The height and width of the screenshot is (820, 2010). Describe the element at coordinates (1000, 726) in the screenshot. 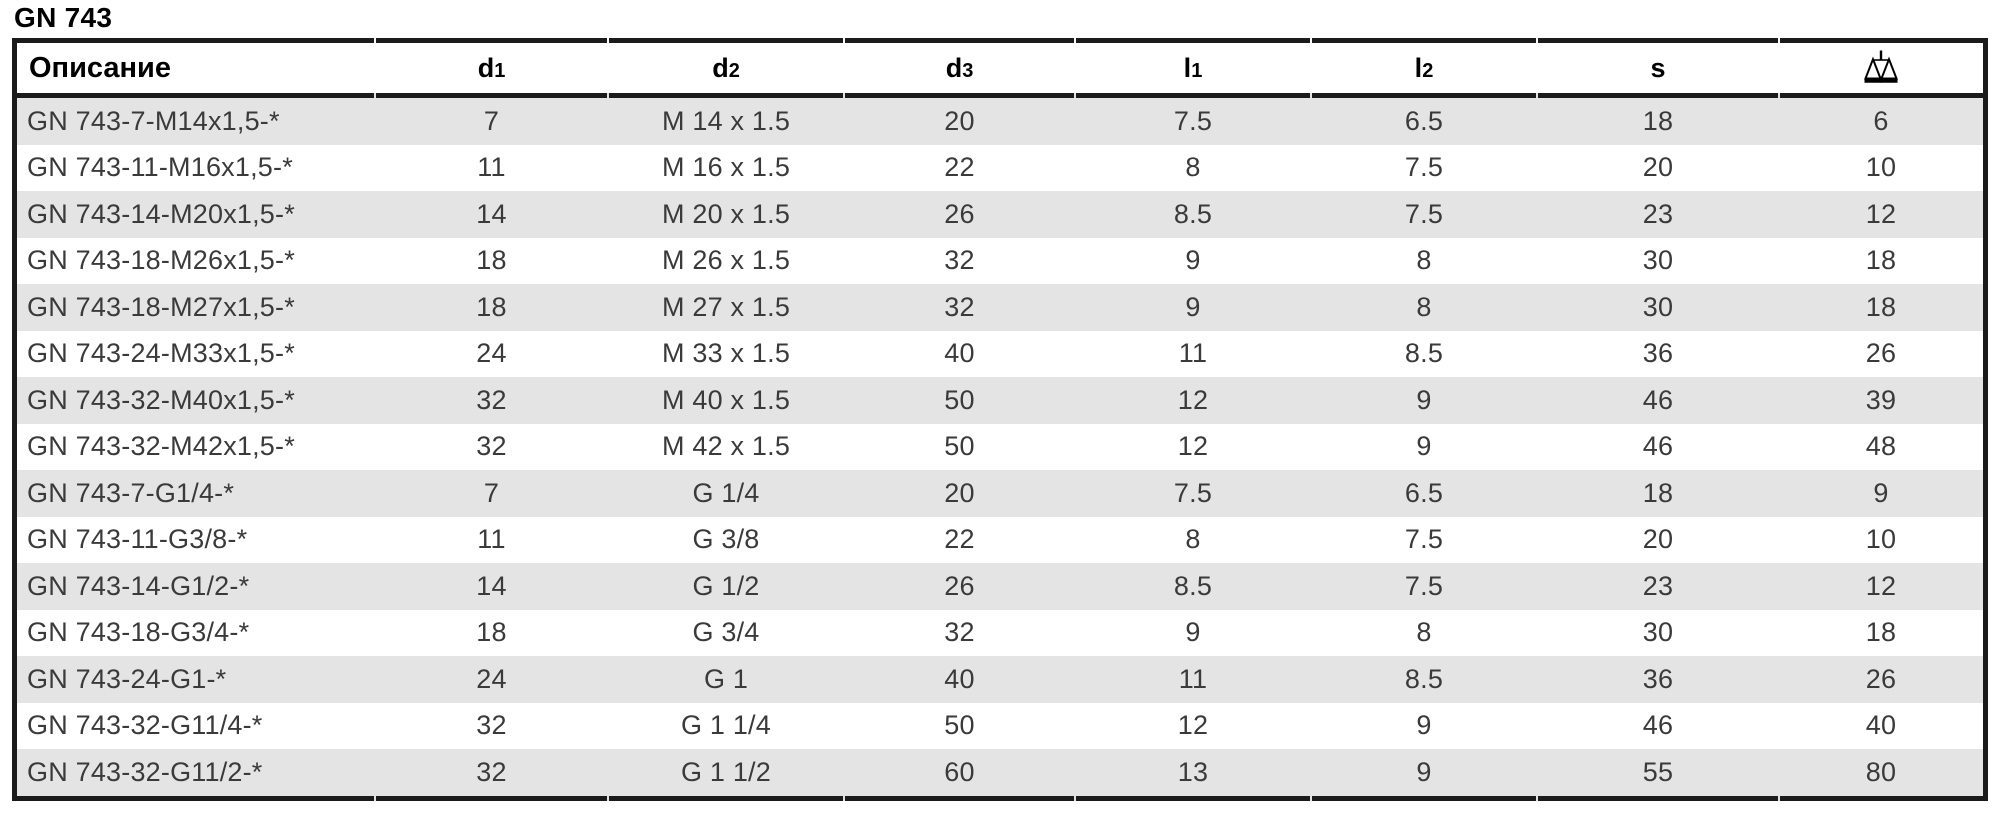

I see `table-row: GN 743-32-G11/4-* 32 G 1 1/4 50 12 9 46 40` at that location.